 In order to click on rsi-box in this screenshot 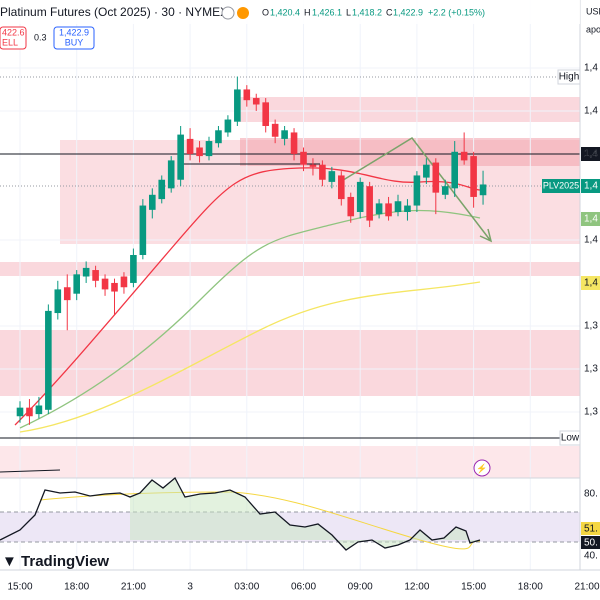, I will do `click(590, 528)`.